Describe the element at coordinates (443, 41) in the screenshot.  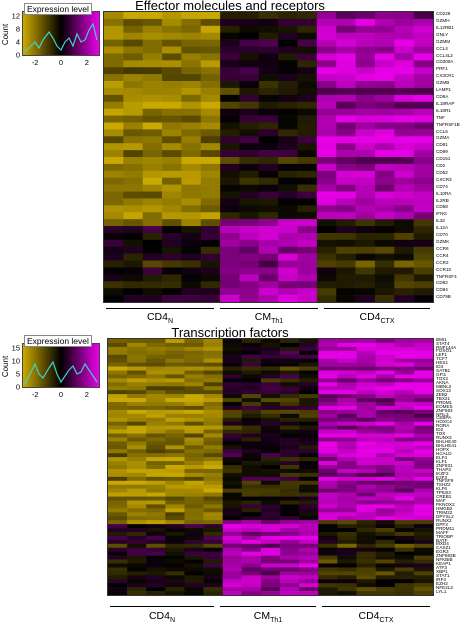
I see `gene-label: GZMM` at that location.